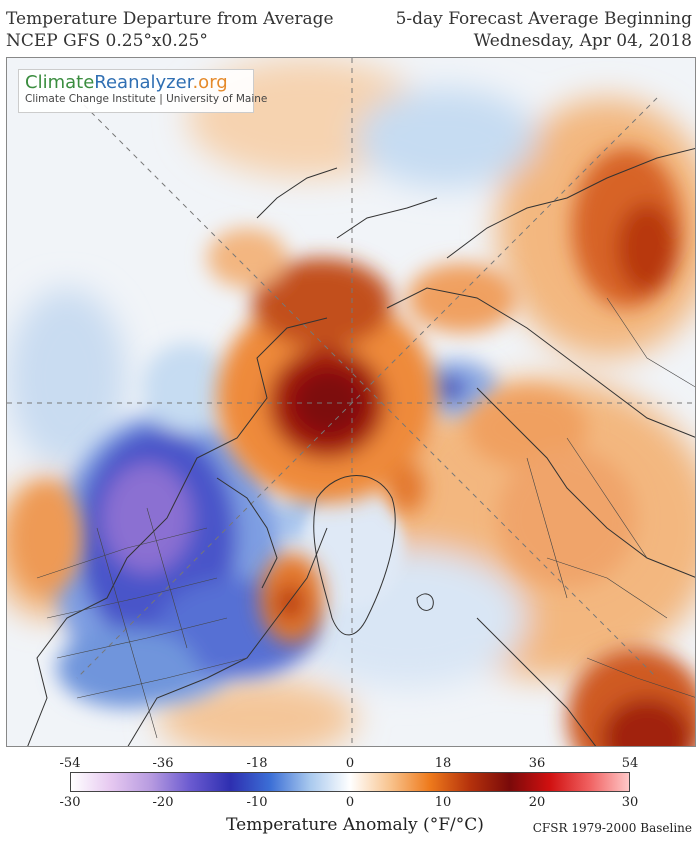  I want to click on c-tick: 20, so click(537, 802).